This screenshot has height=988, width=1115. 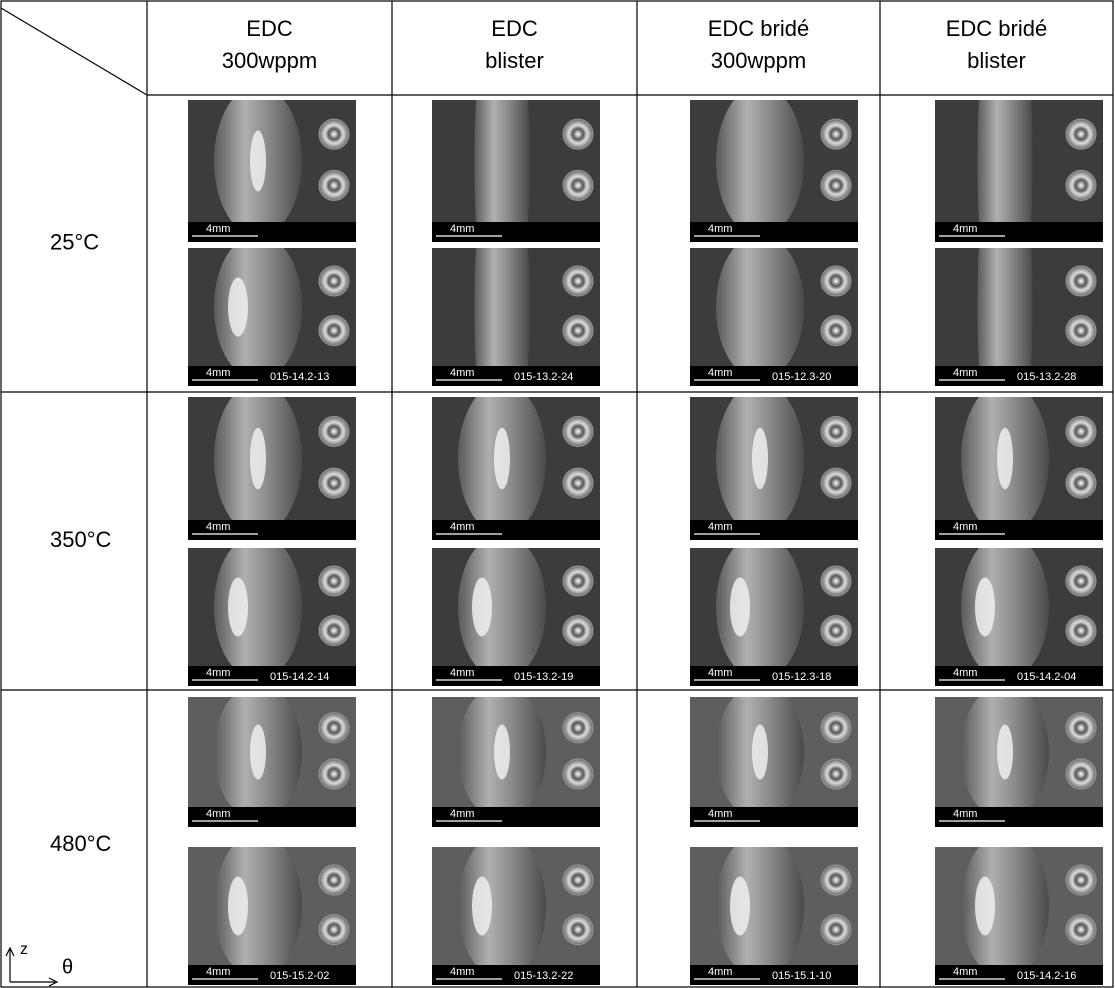 I want to click on sample-id: 015-15.1-10, so click(x=801, y=976).